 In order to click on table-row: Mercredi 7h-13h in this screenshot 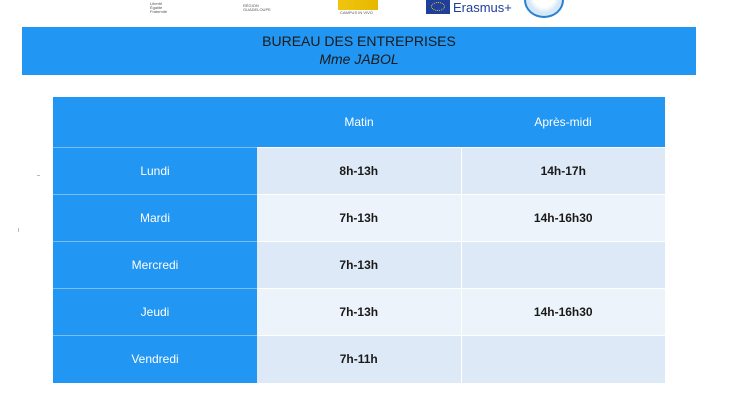, I will do `click(359, 265)`.